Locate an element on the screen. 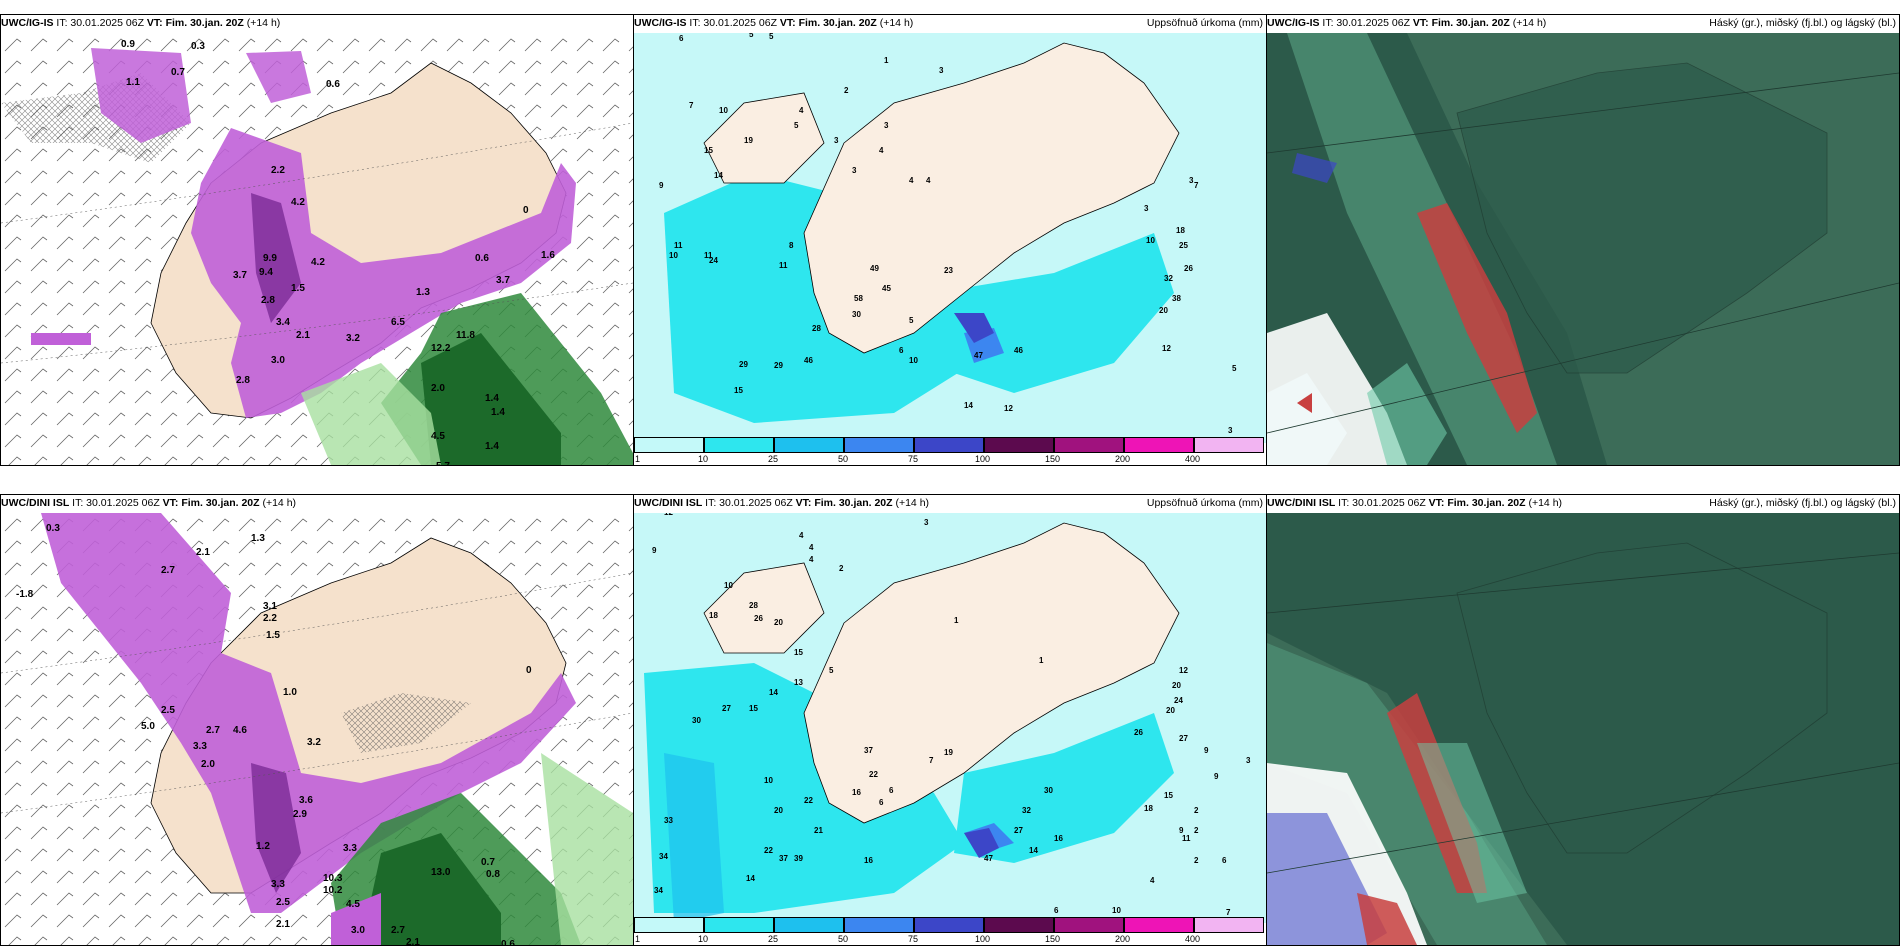 Image resolution: width=1900 pixels, height=950 pixels. svg-text: 2.2 is located at coordinates (270, 618).